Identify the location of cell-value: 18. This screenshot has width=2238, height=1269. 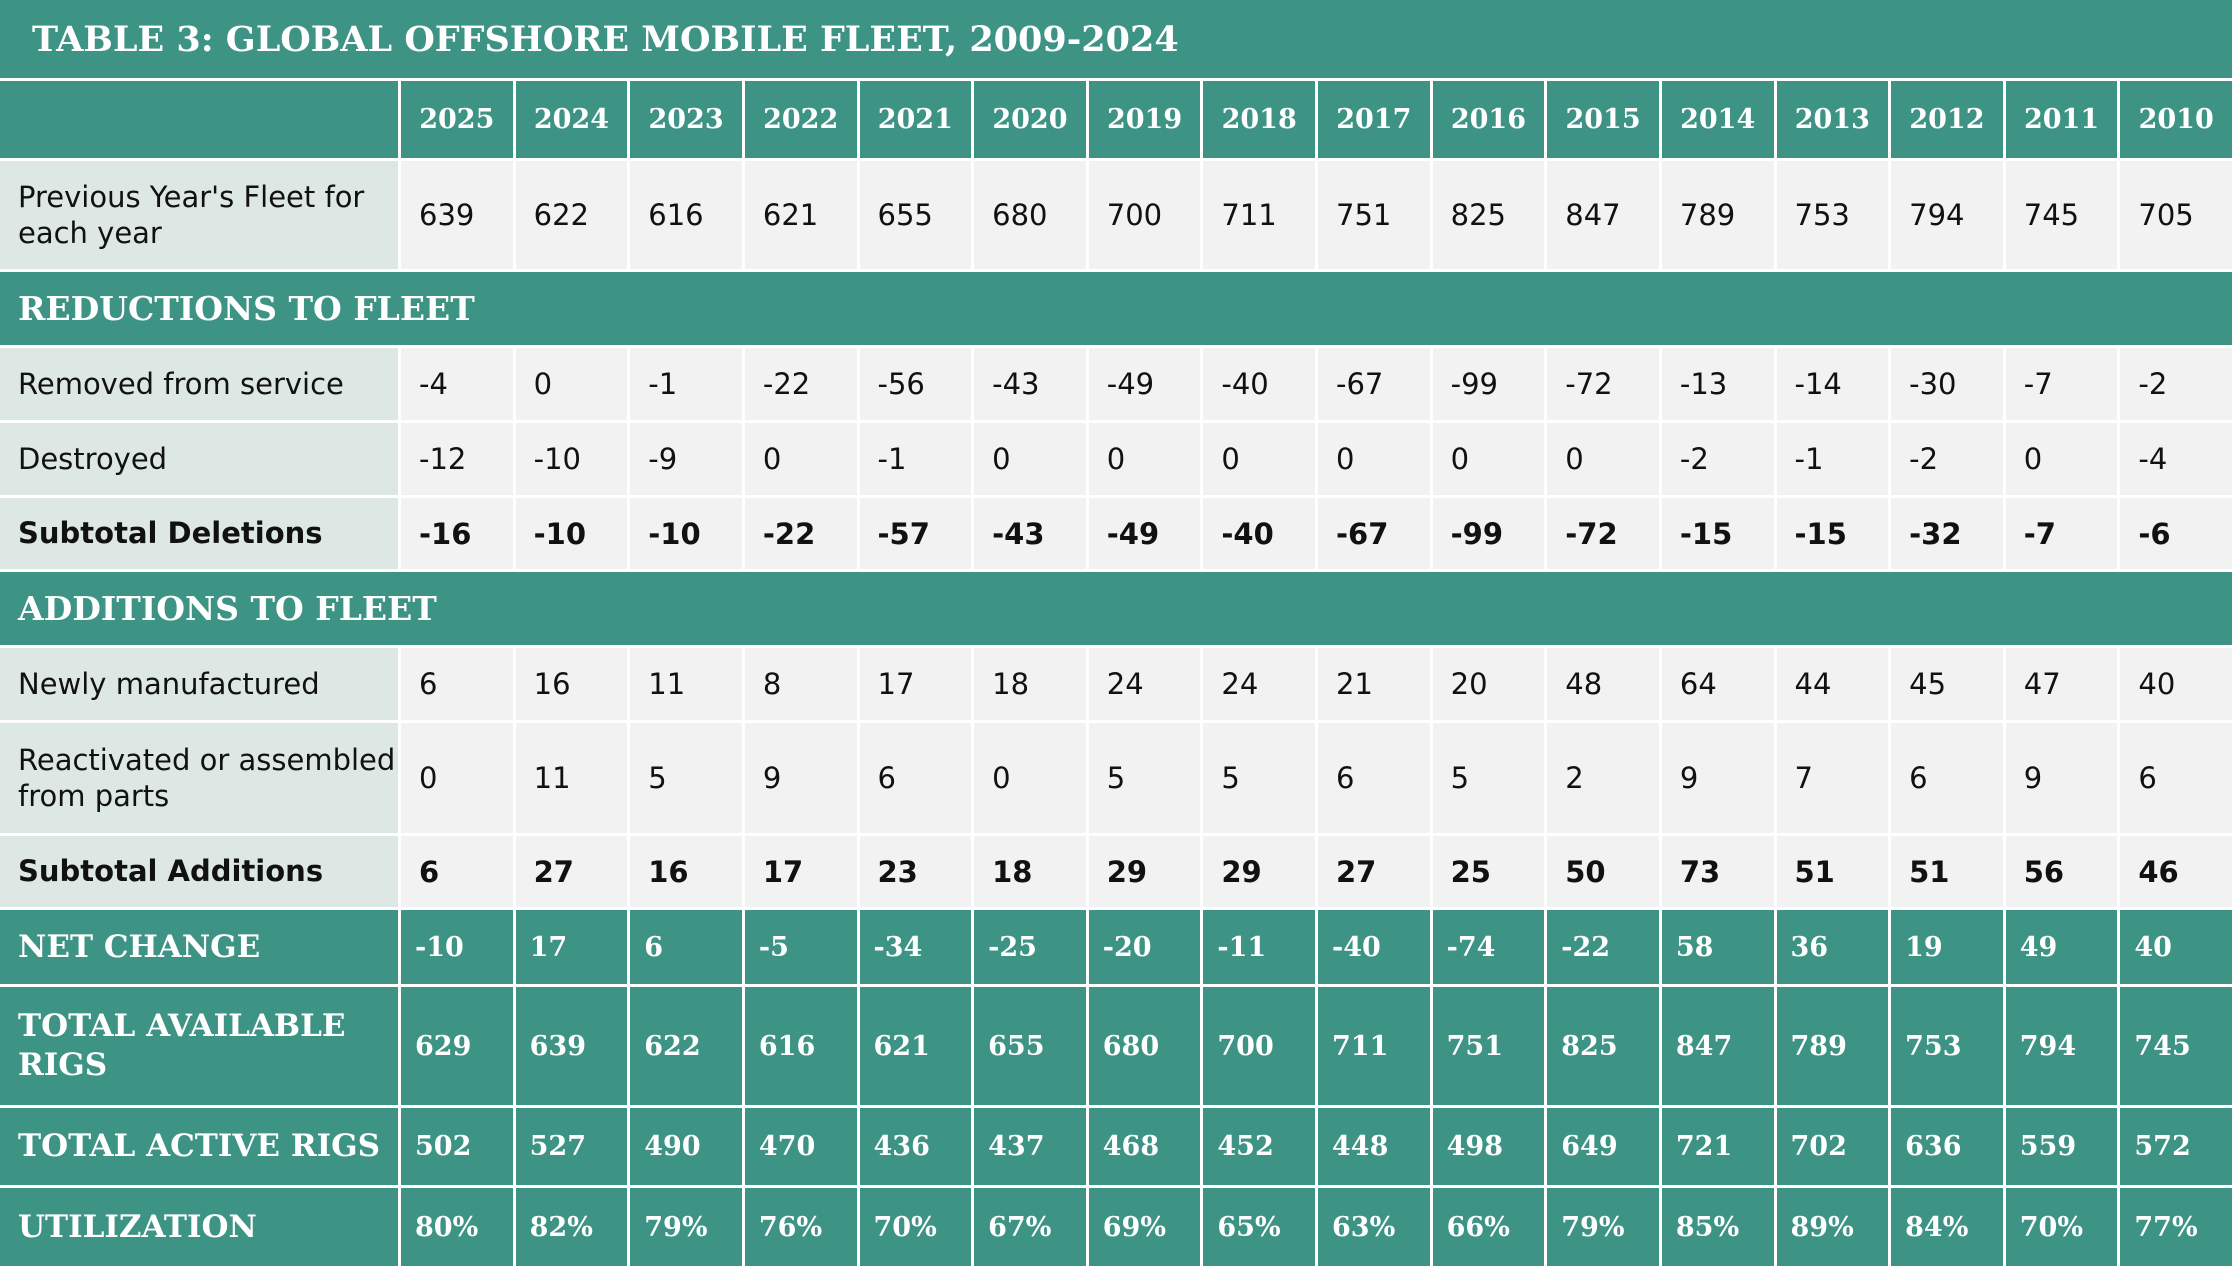
(1030, 871).